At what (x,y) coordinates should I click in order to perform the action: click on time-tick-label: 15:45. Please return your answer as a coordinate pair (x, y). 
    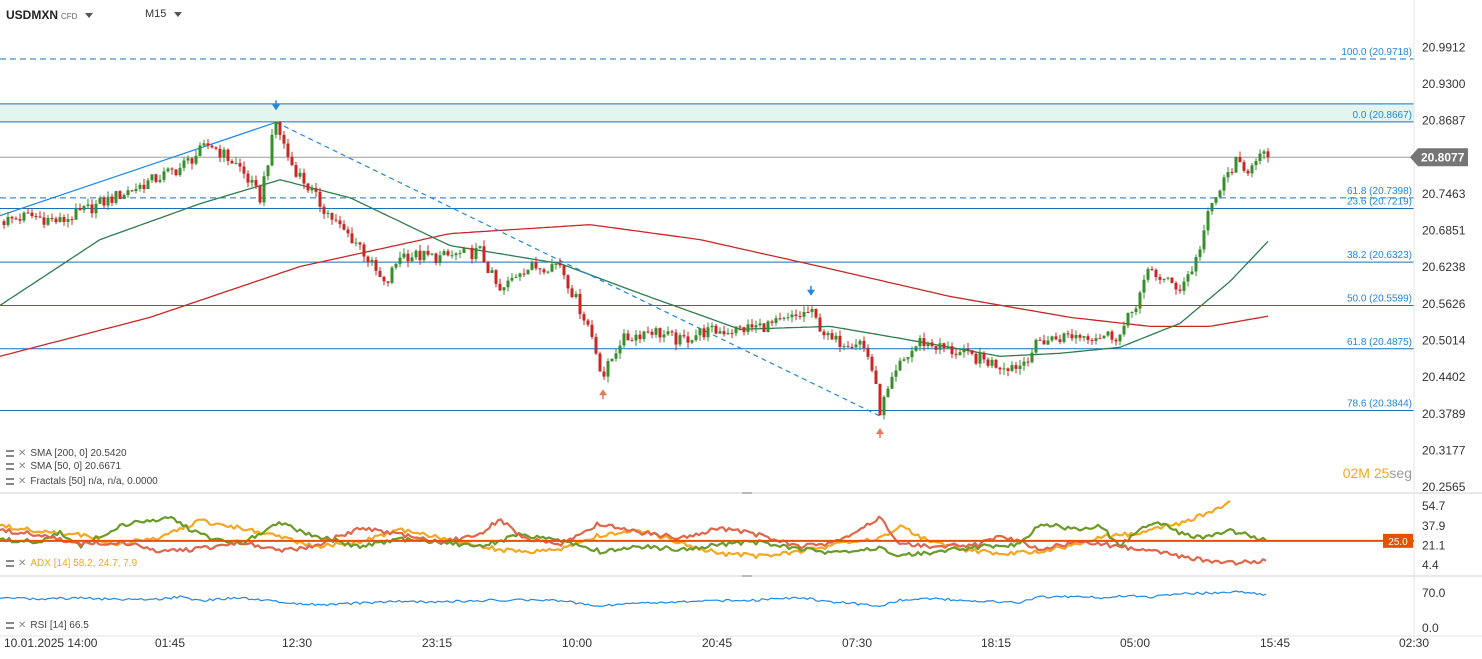
    Looking at the image, I should click on (1275, 643).